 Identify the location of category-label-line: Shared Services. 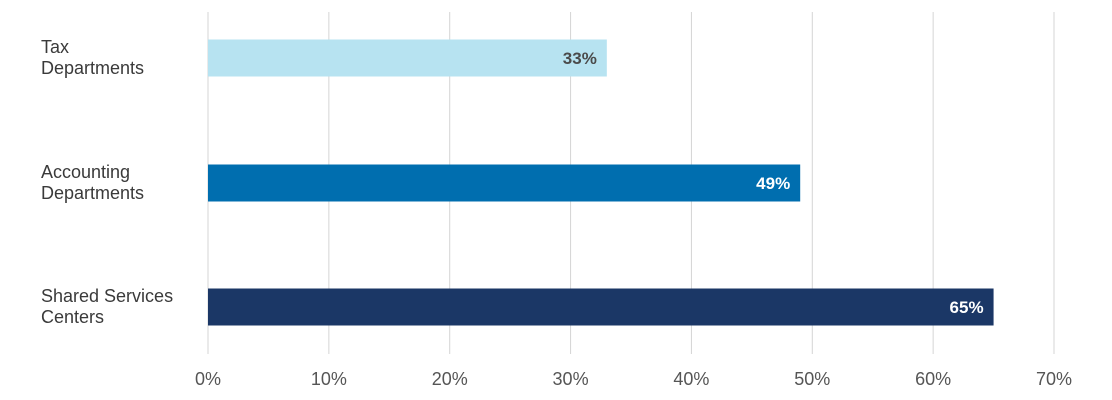
(107, 296).